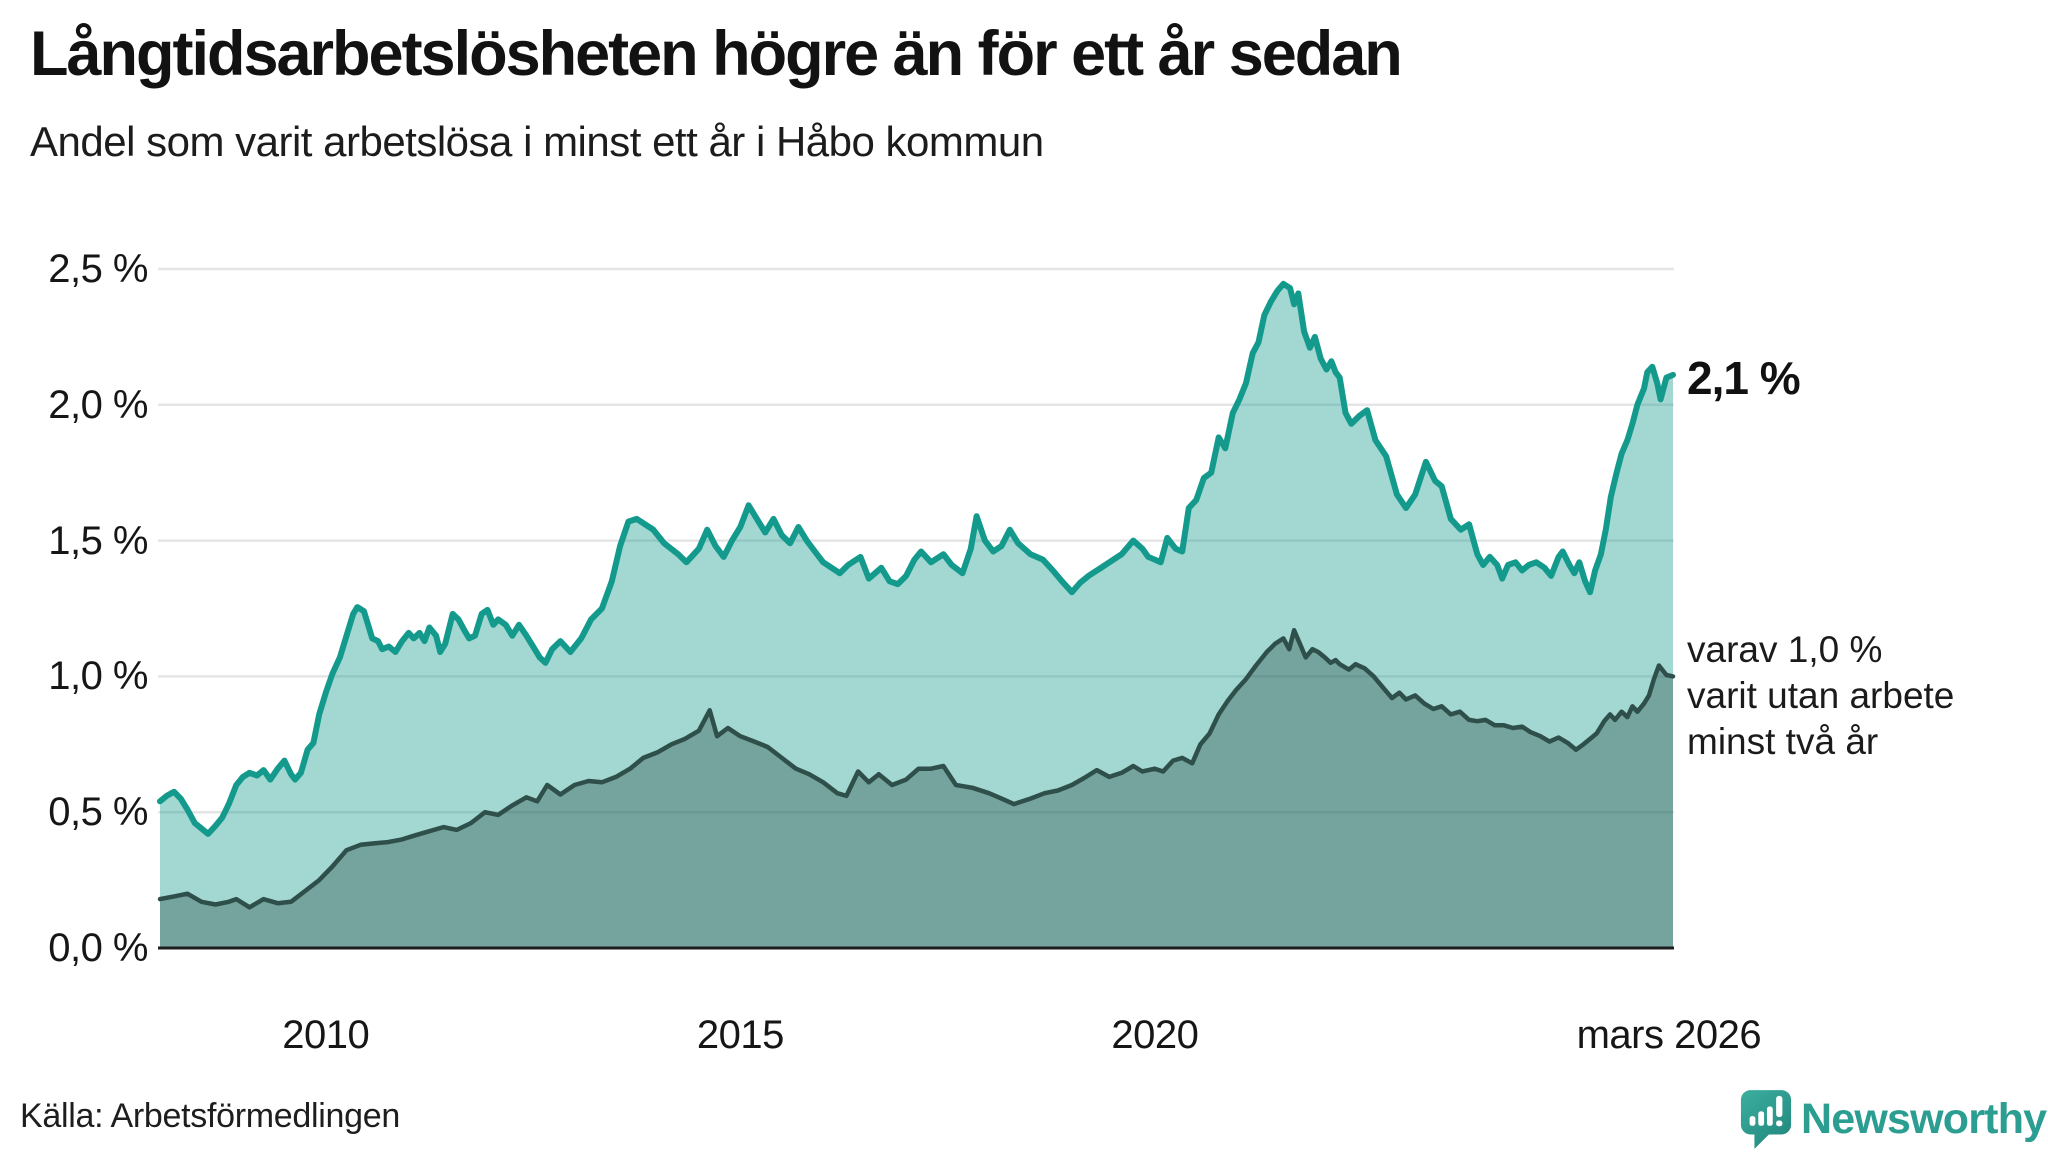 The image size is (2048, 1152). What do you see at coordinates (98, 269) in the screenshot?
I see `y-axis-tick-label: 2,5 %` at bounding box center [98, 269].